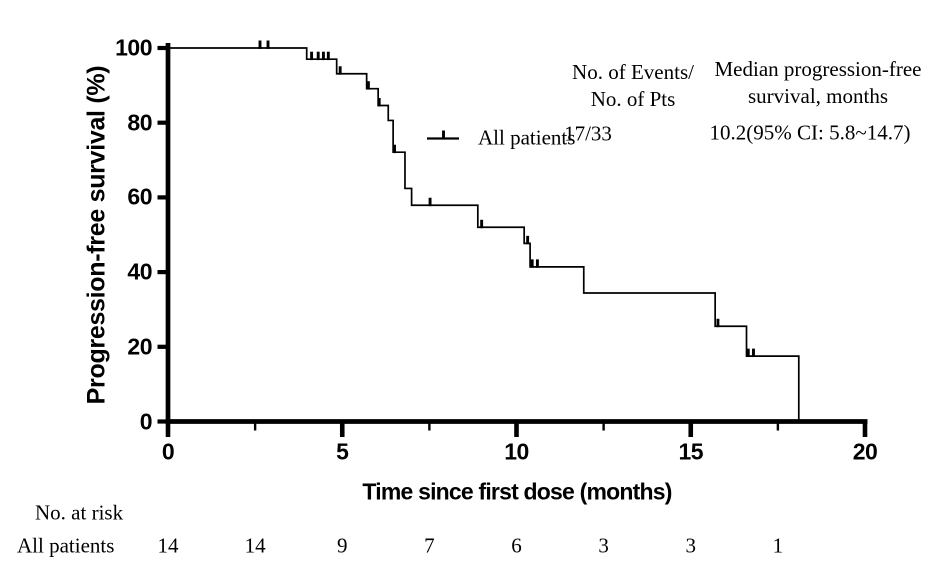  I want to click on y-tick-label: 100, so click(133, 47).